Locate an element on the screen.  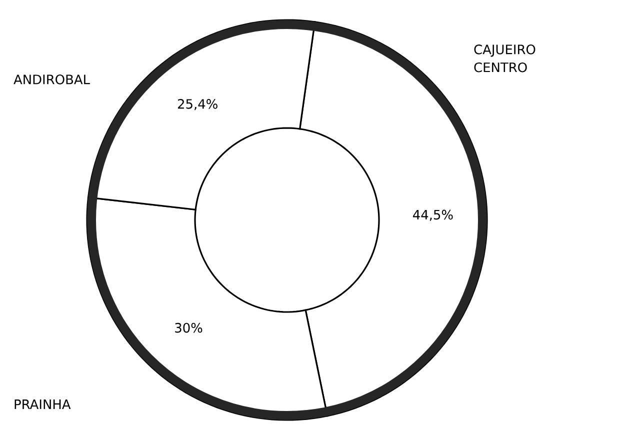
data-label: 25,4% is located at coordinates (198, 104).